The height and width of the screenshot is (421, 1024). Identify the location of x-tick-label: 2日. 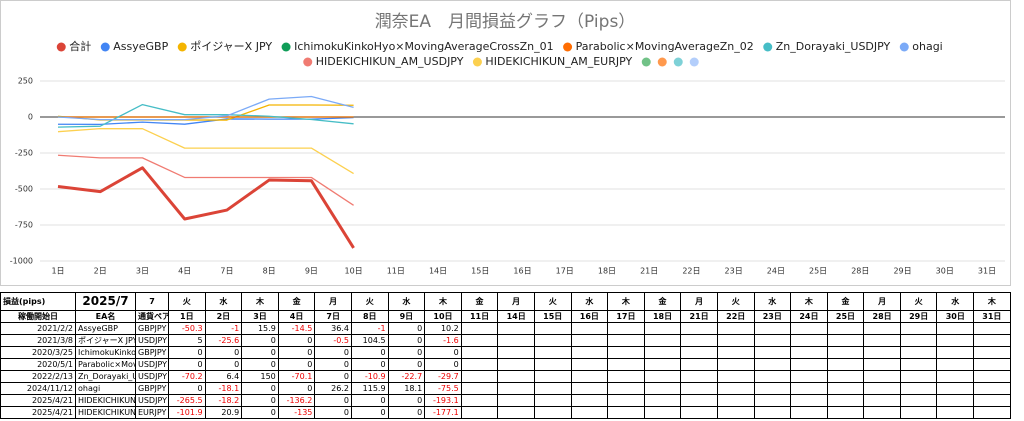
(100, 271).